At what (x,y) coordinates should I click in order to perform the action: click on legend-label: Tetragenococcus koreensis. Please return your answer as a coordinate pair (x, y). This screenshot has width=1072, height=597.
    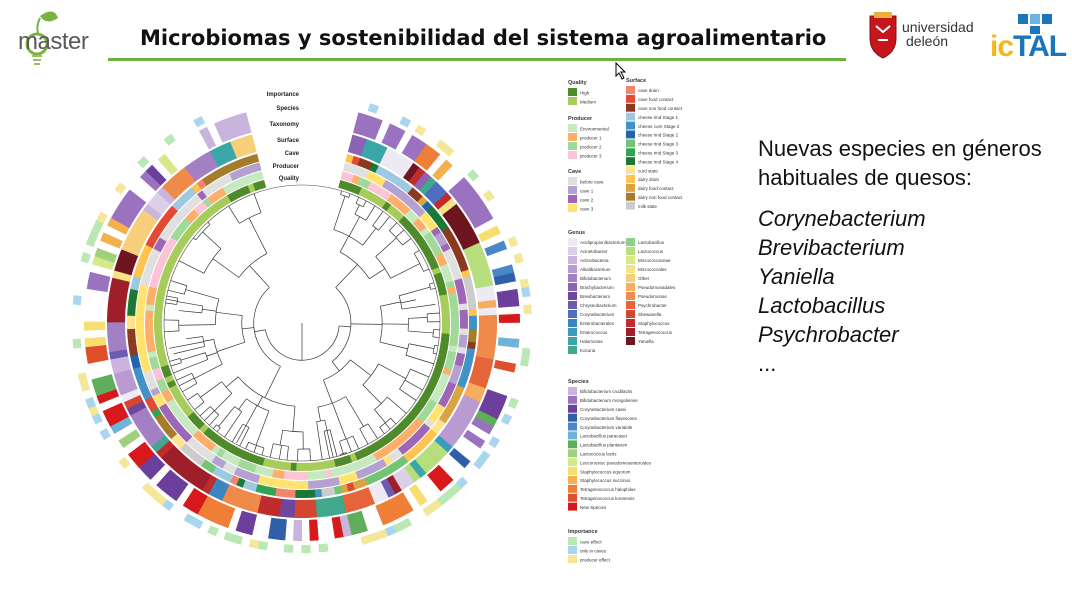
    Looking at the image, I should click on (607, 498).